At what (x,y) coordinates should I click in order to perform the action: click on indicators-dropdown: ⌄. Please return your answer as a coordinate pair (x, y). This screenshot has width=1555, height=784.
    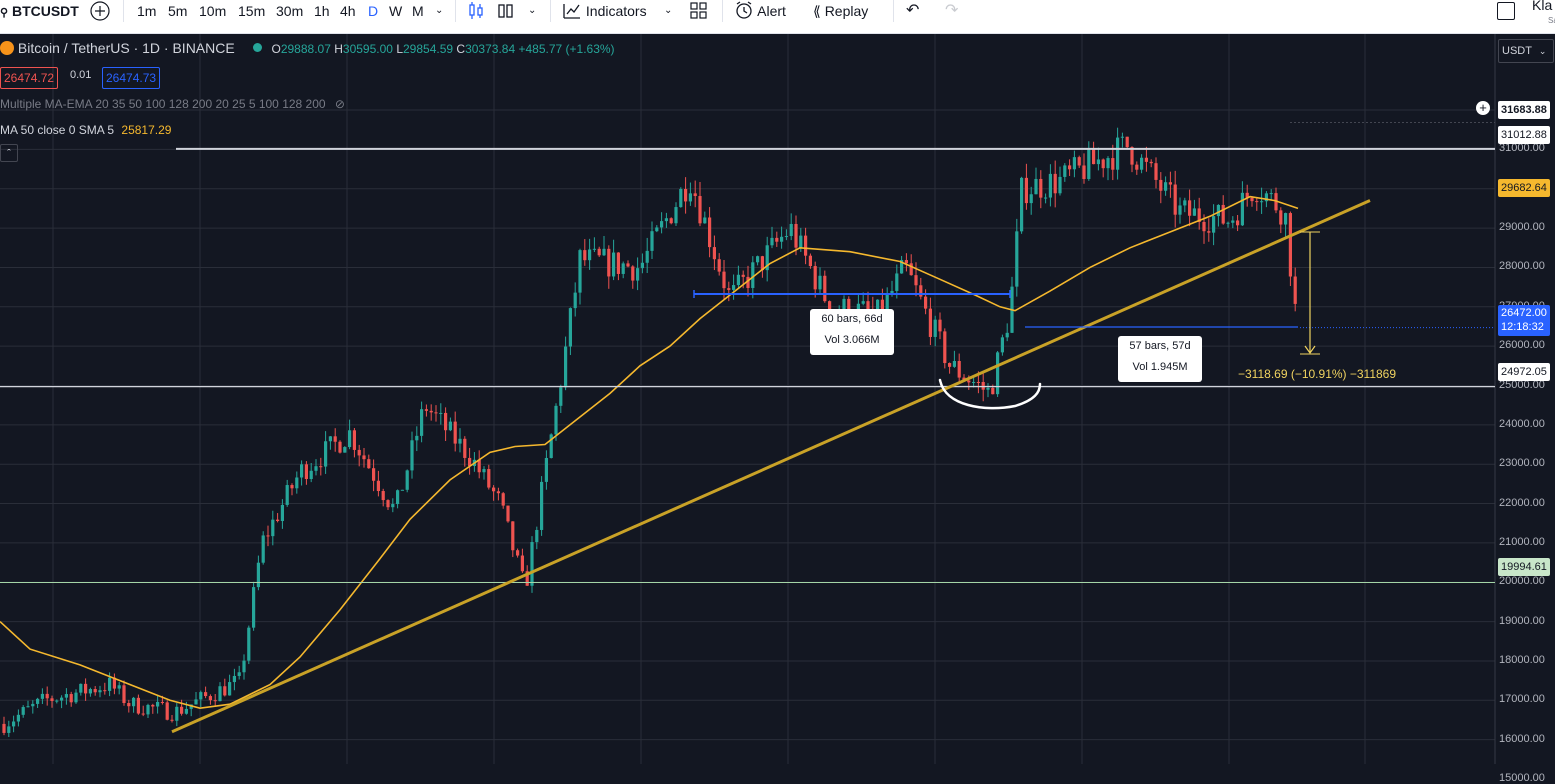
    Looking at the image, I should click on (668, 11).